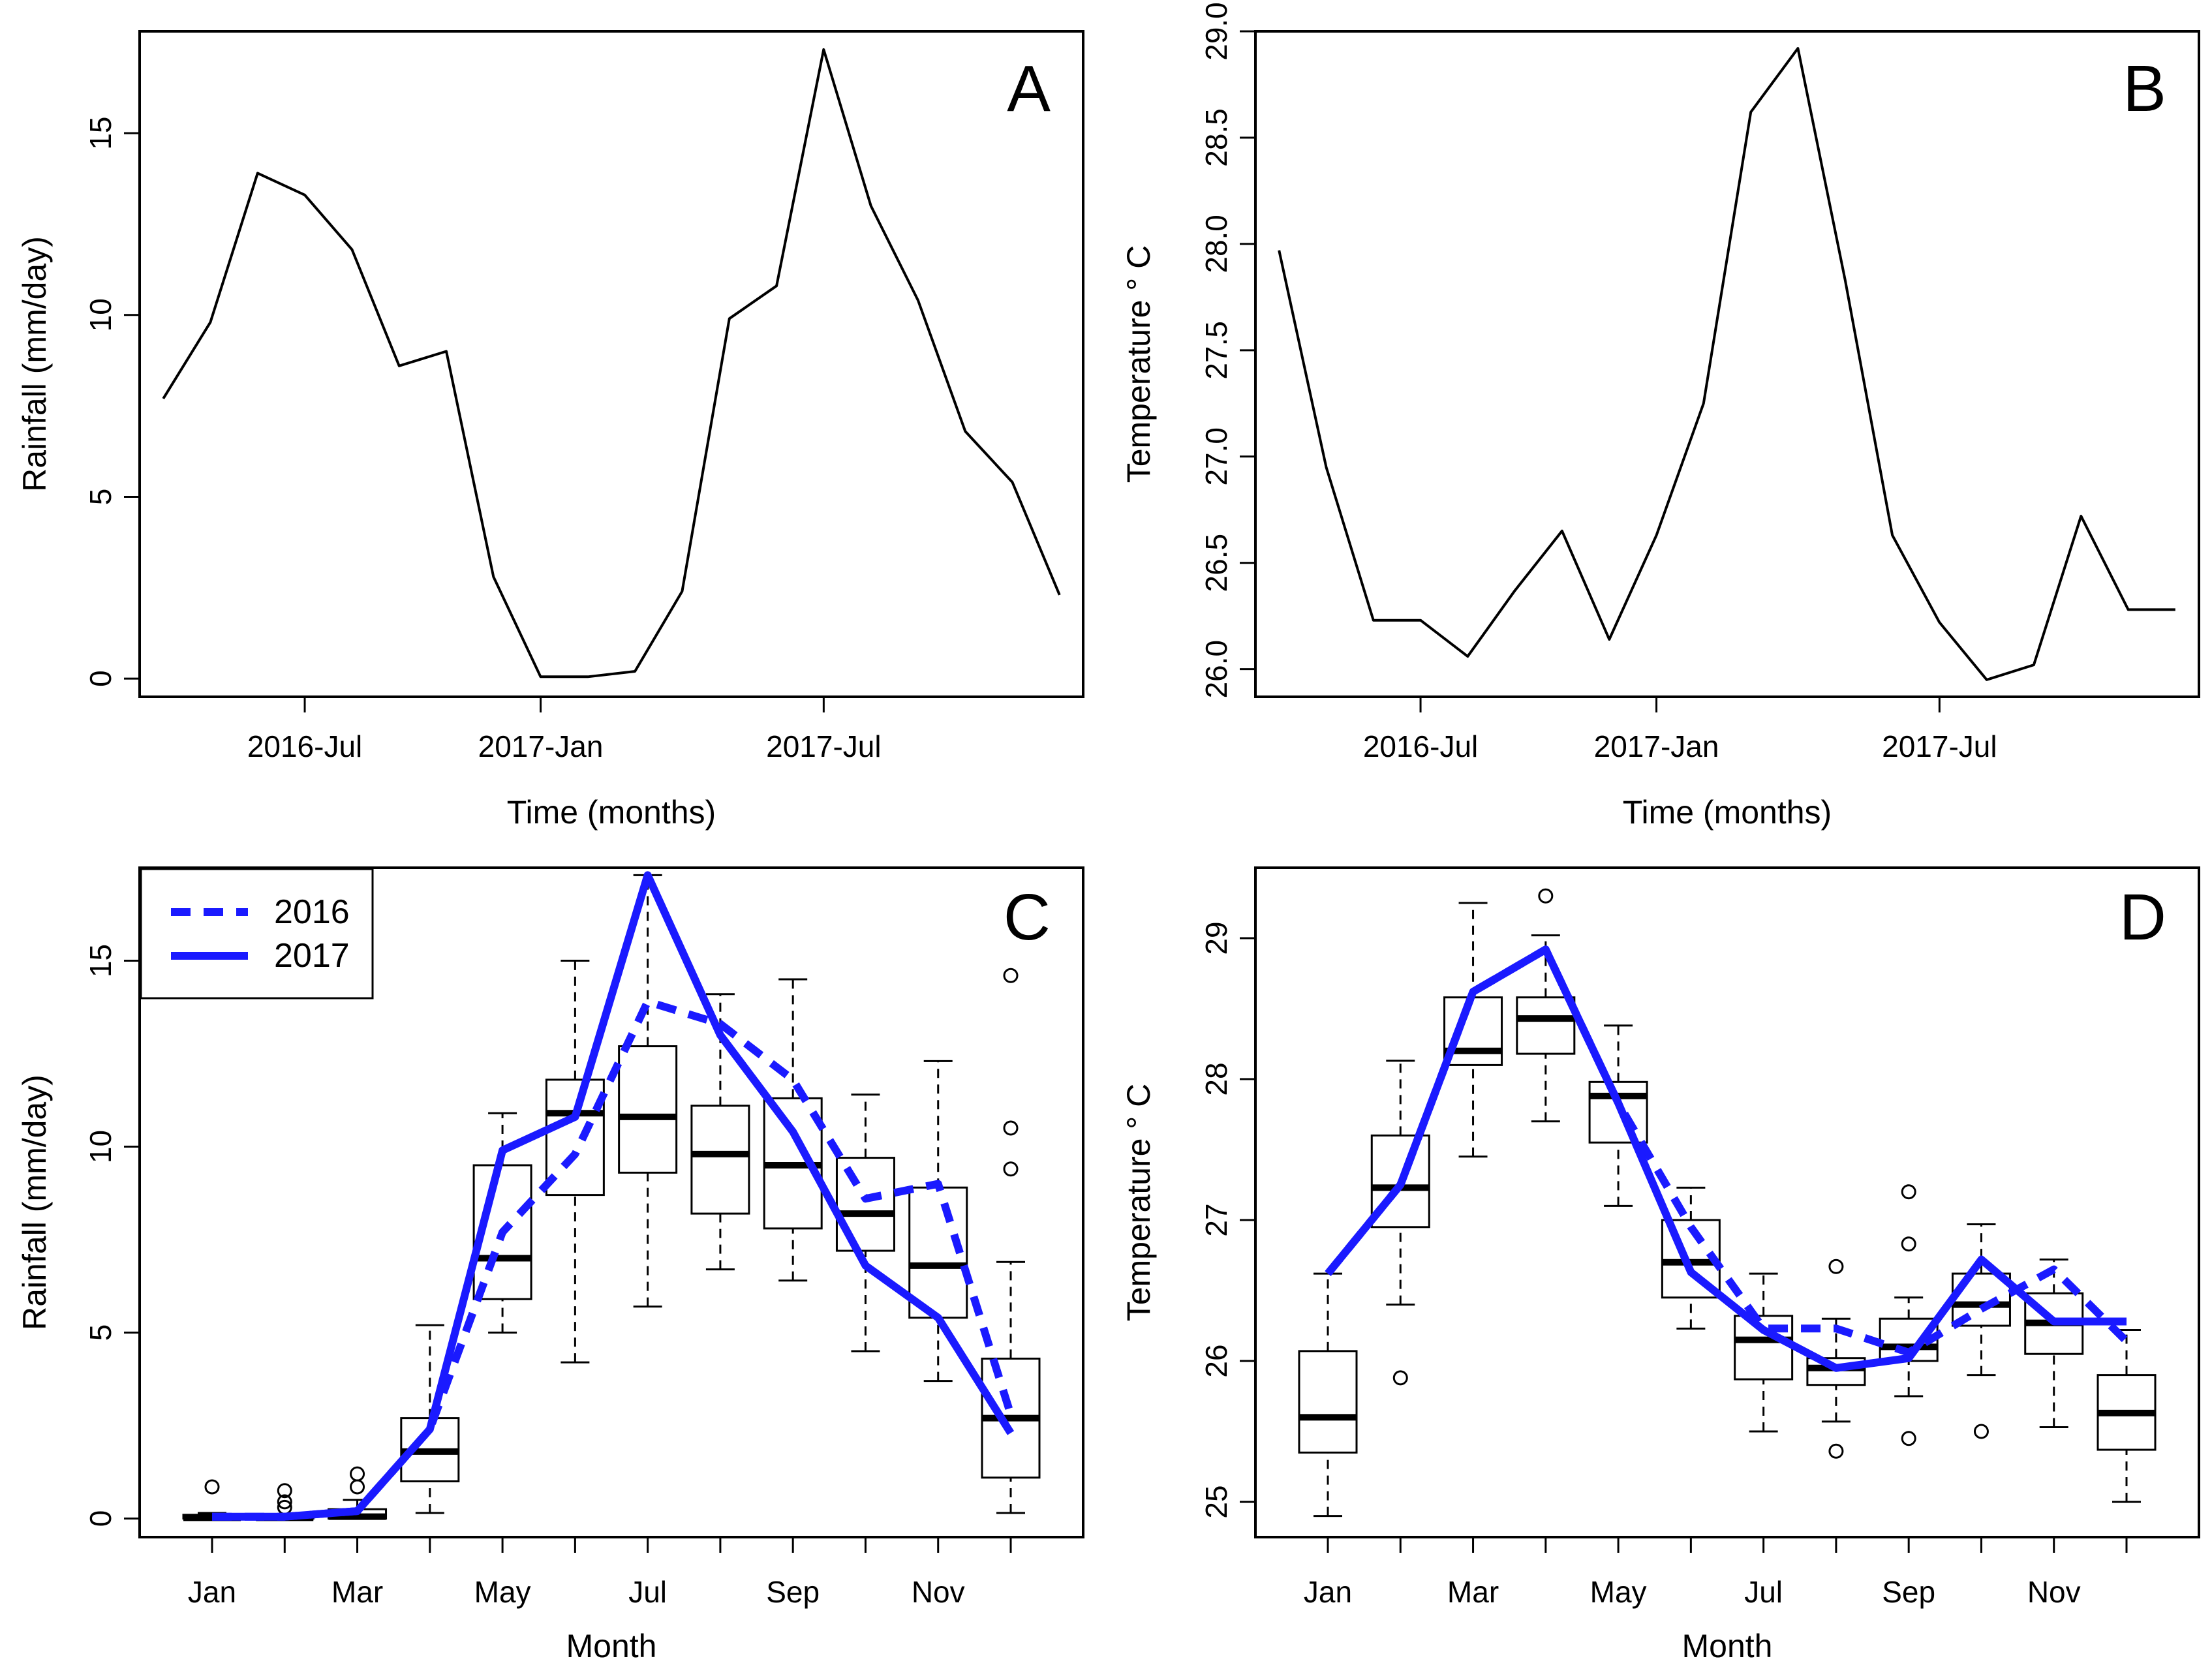  Describe the element at coordinates (1216, 244) in the screenshot. I see `panel-b-ytick-label: 28.0` at that location.